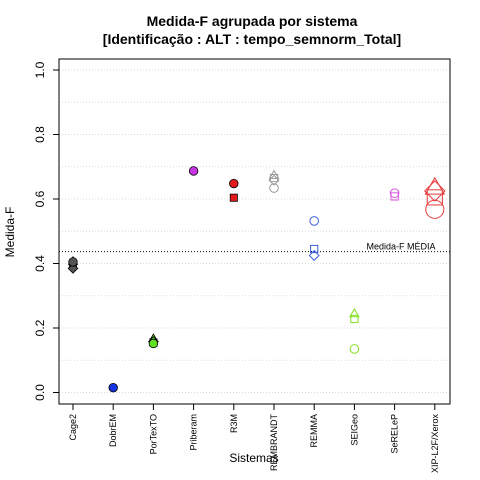 Image resolution: width=480 pixels, height=480 pixels. What do you see at coordinates (395, 434) in the screenshot?
I see `x-tick-label-serelep: SeRELeP` at bounding box center [395, 434].